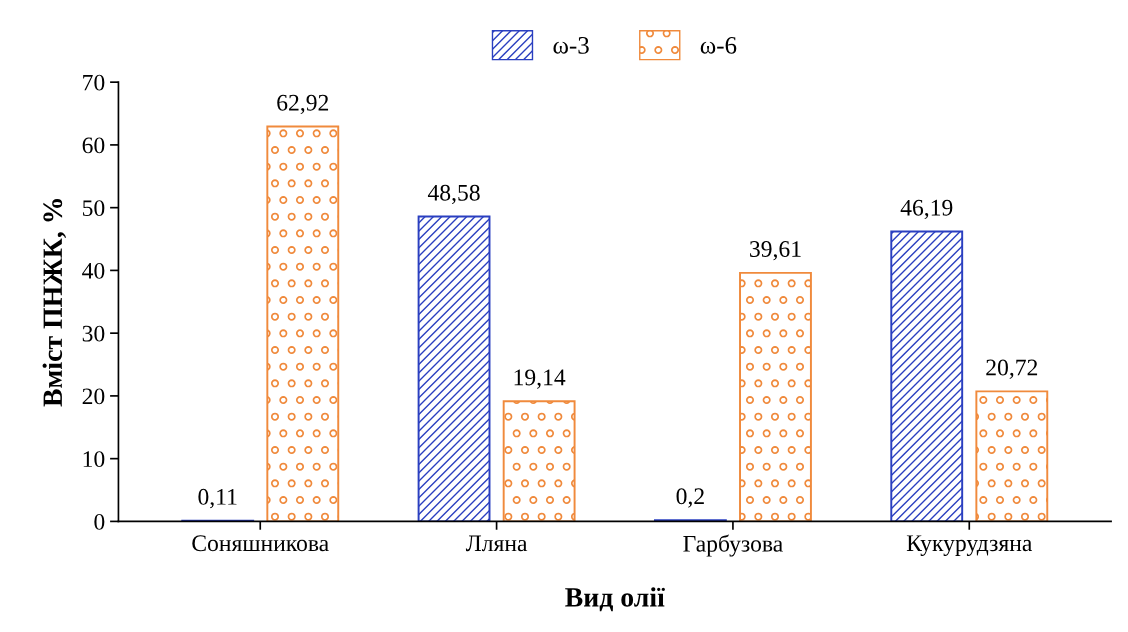 Image resolution: width=1128 pixels, height=632 pixels. What do you see at coordinates (94, 208) in the screenshot?
I see `y-tick-label: 50` at bounding box center [94, 208].